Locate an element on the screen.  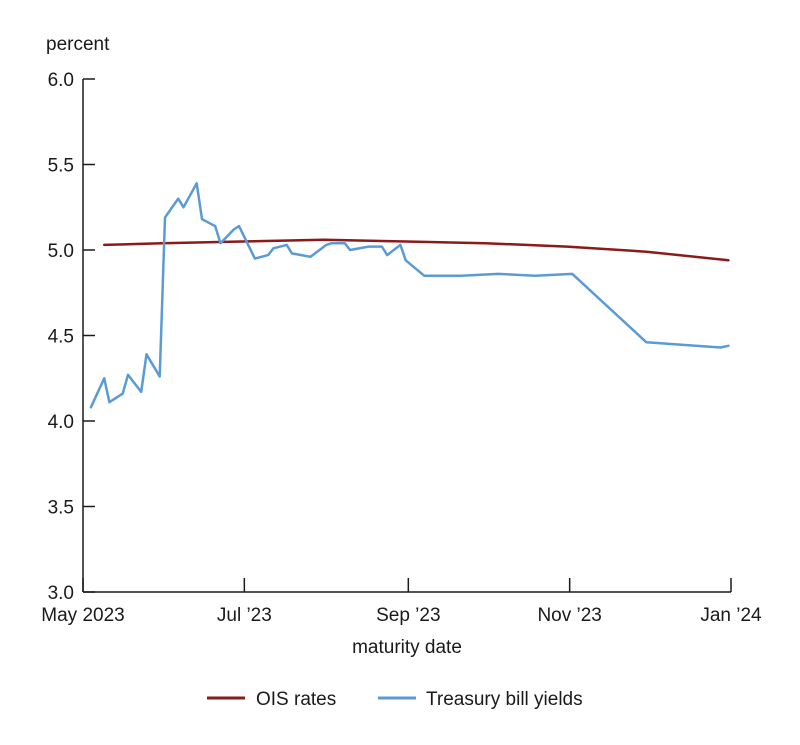
series-line-ois-rates is located at coordinates (416, 250).